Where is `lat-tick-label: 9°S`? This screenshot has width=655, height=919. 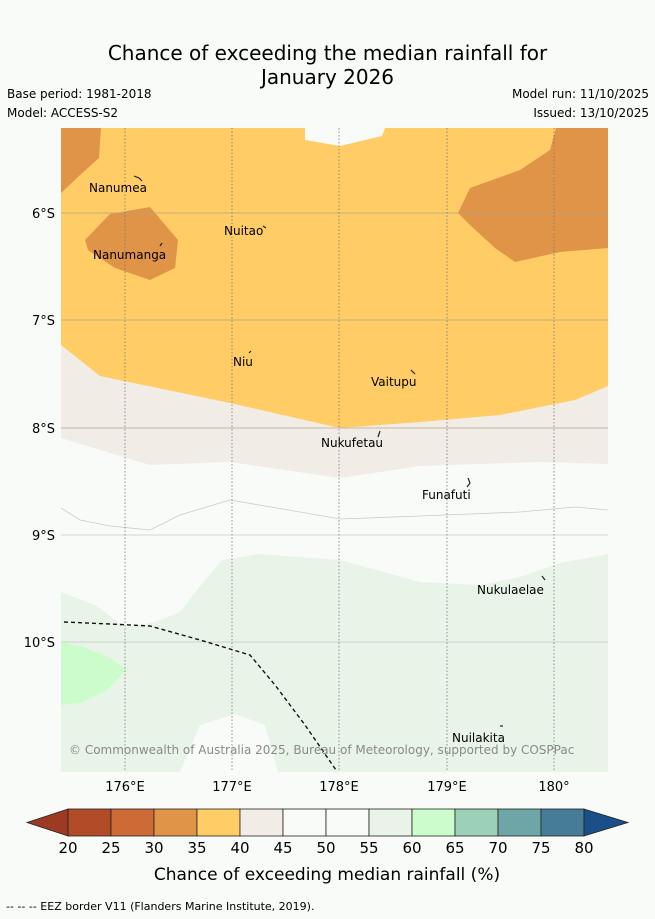 lat-tick-label: 9°S is located at coordinates (43, 536).